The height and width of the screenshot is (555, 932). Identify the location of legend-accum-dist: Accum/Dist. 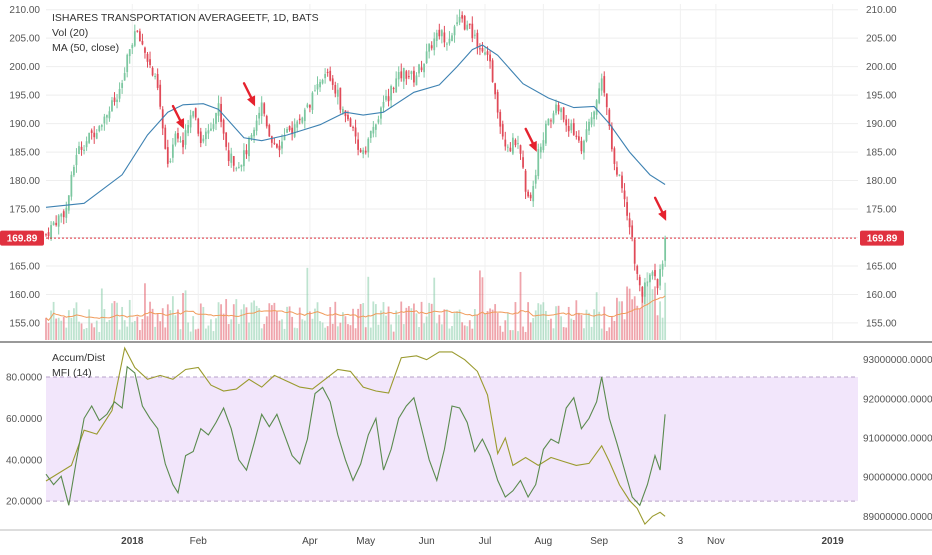
(78, 358).